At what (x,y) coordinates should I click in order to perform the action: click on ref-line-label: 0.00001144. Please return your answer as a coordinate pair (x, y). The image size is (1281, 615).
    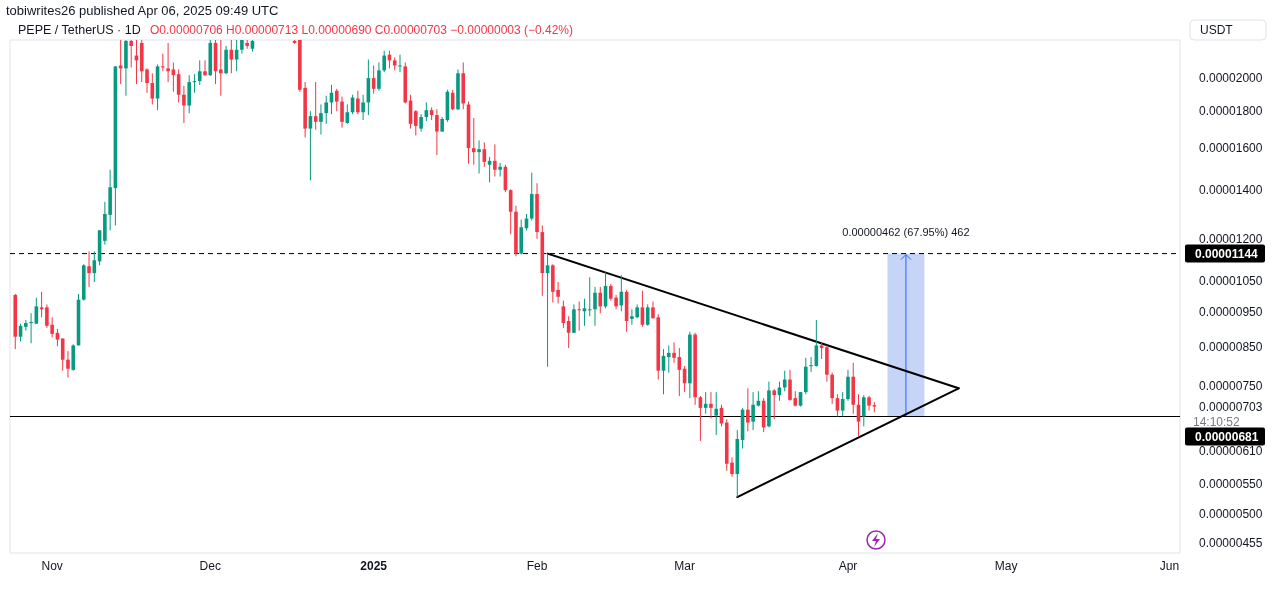
    Looking at the image, I should click on (1227, 254).